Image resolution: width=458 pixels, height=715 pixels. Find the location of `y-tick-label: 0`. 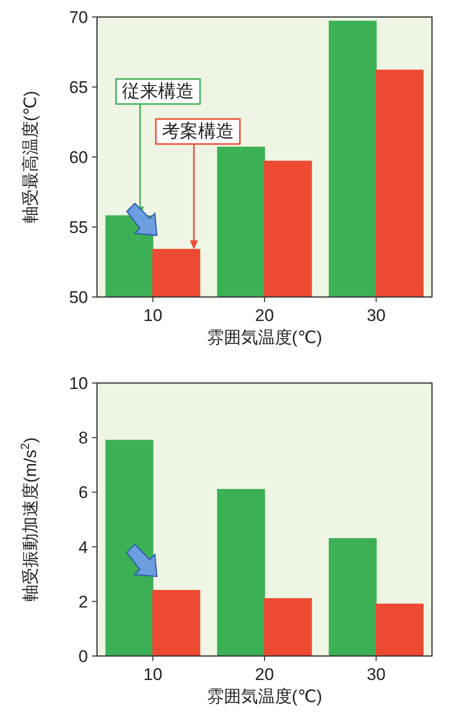

y-tick-label: 0 is located at coordinates (83, 656).